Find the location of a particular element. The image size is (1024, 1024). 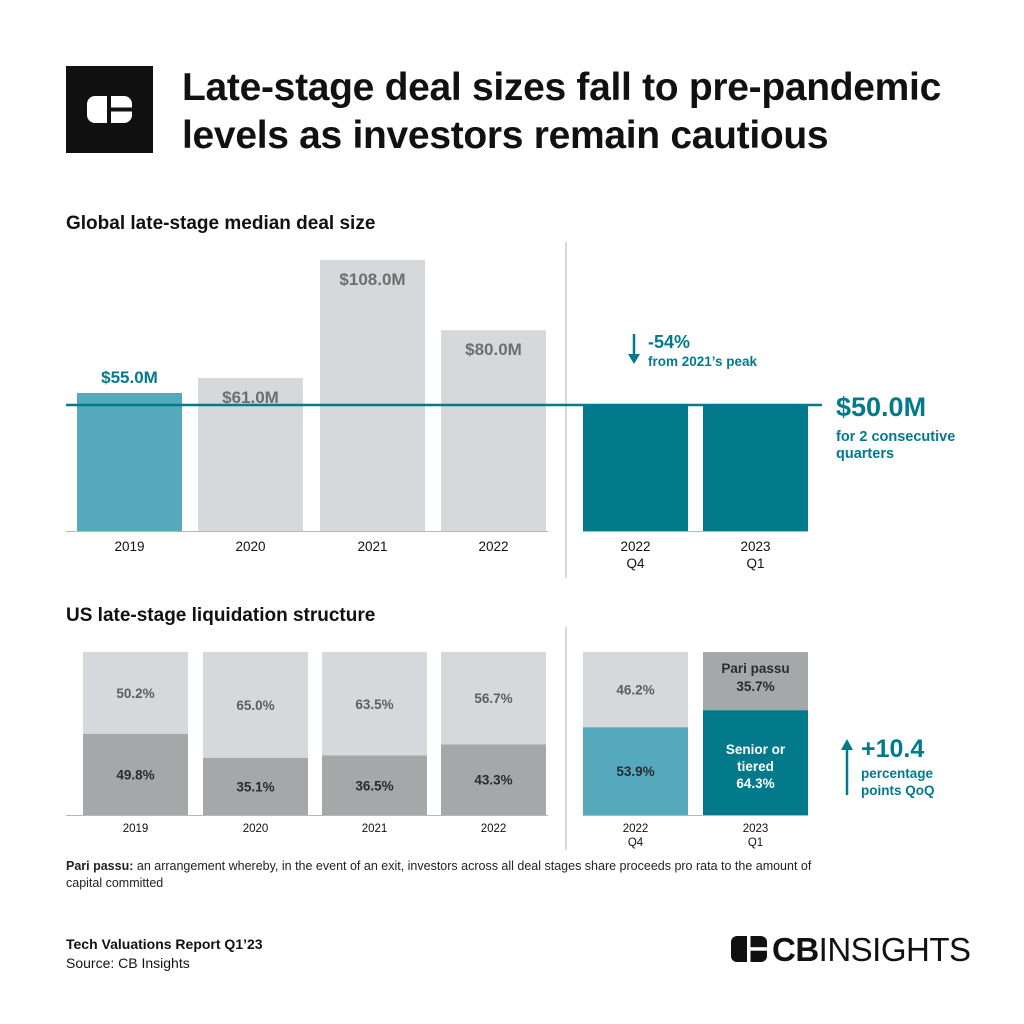

footnote-term: Pari passu: is located at coordinates (100, 866).